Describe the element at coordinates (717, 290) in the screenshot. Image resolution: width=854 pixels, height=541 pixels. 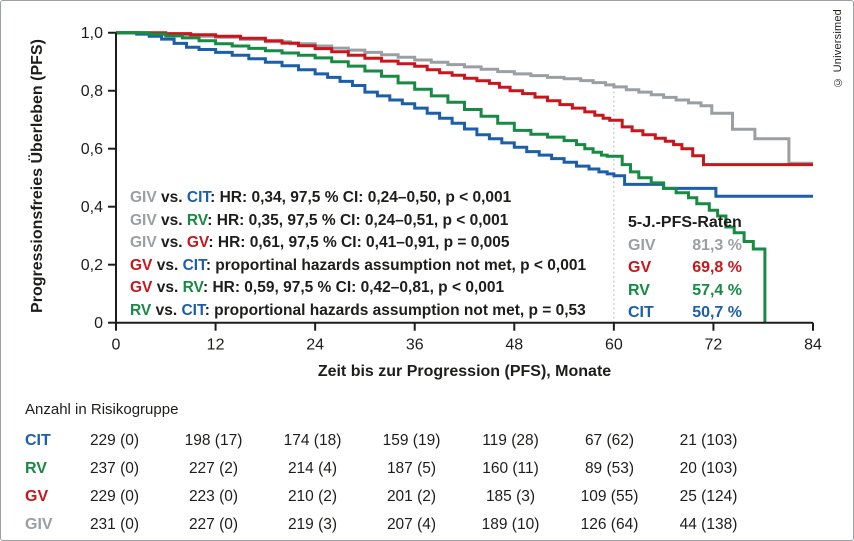
I see `legend-rate-value: 57,4 %` at that location.